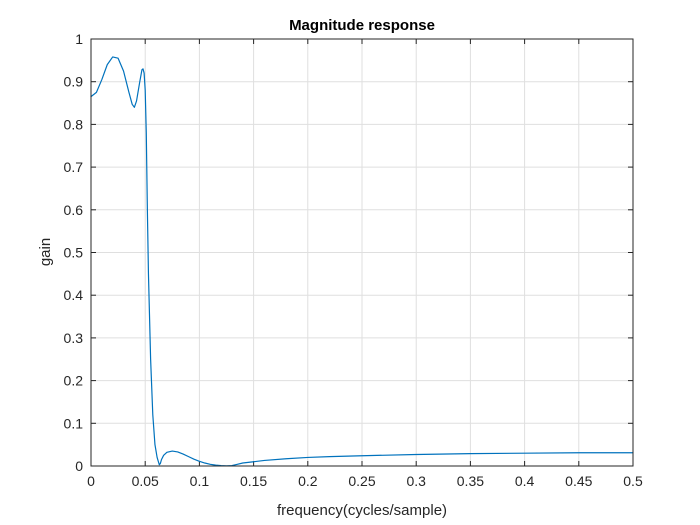  Describe the element at coordinates (74, 338) in the screenshot. I see `y-tick-label: 0.3` at that location.